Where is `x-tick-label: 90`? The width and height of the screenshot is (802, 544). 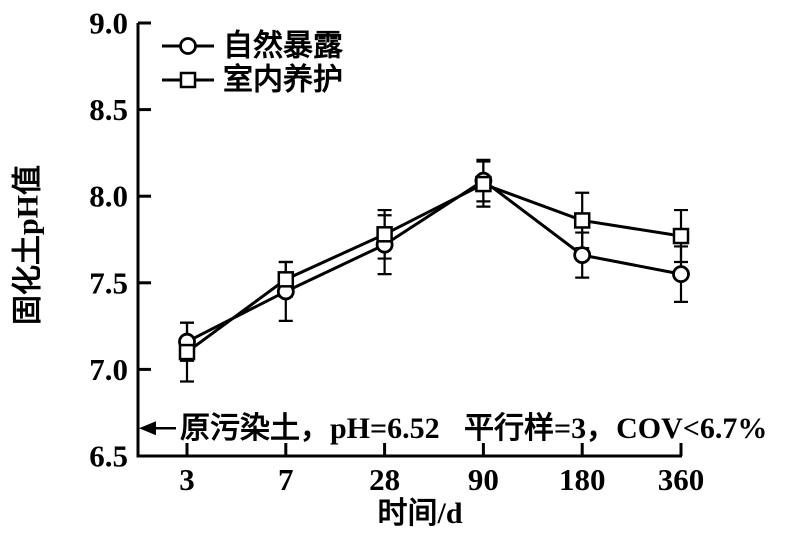
x-tick-label: 90 is located at coordinates (483, 479).